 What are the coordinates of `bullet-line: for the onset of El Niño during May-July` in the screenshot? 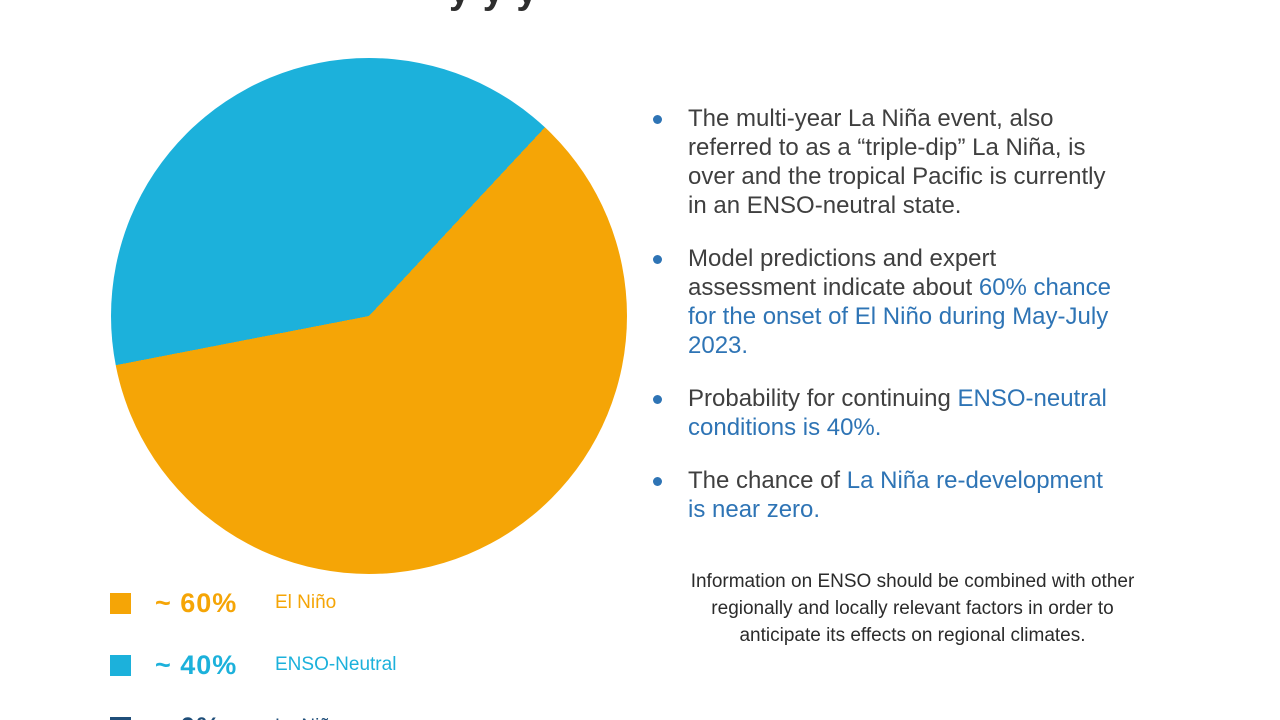 It's located at (899, 316).